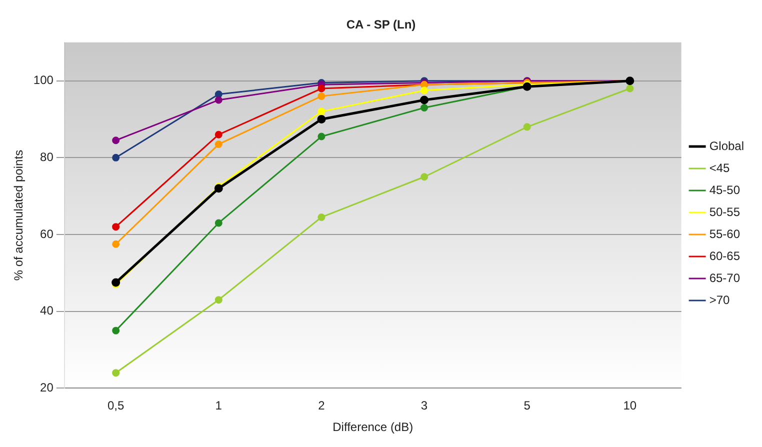  Describe the element at coordinates (719, 167) in the screenshot. I see `legend-label: <45` at that location.